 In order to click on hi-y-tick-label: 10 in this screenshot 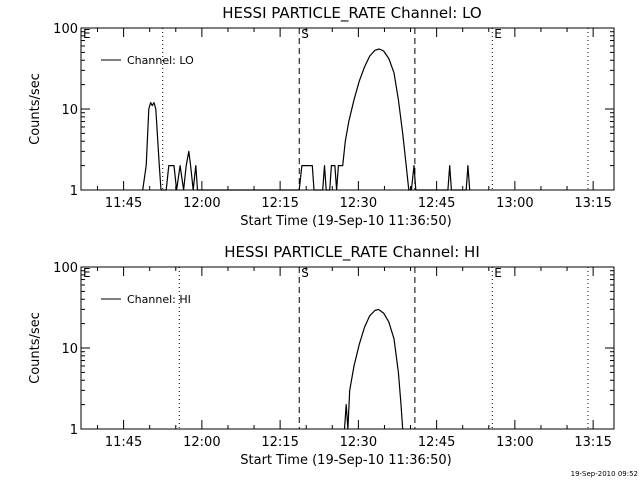, I will do `click(69, 349)`.